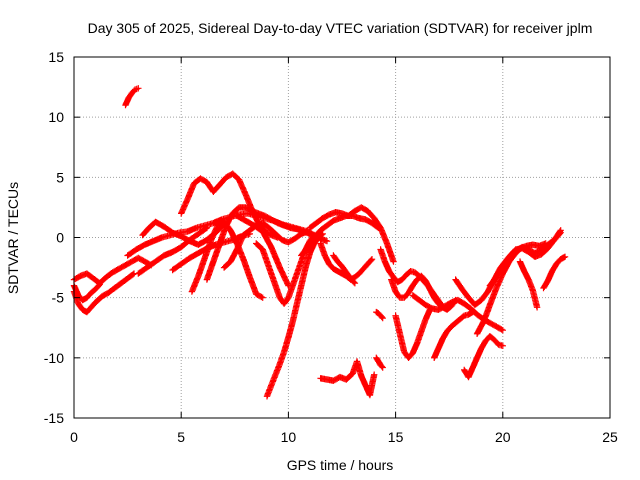 This screenshot has height=480, width=640. I want to click on series-arc-t, so click(347, 378).